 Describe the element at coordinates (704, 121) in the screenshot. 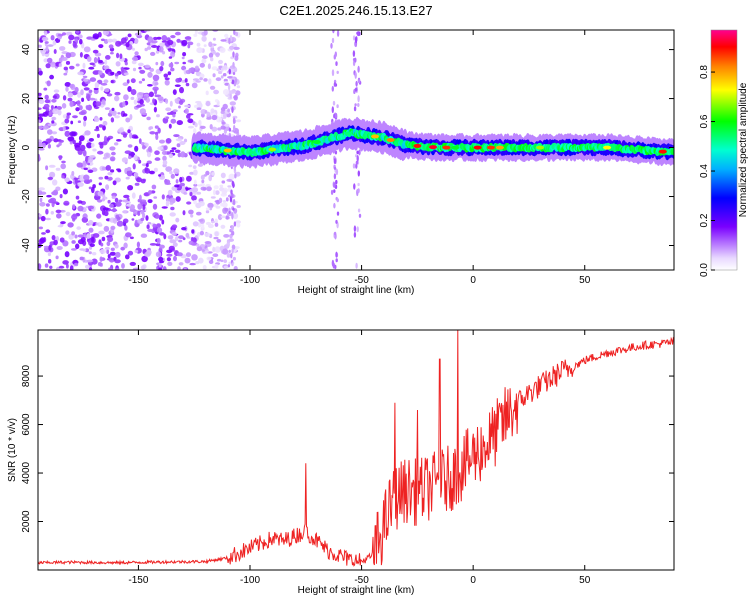

I see `colorbar-tick-label: 0.6` at that location.